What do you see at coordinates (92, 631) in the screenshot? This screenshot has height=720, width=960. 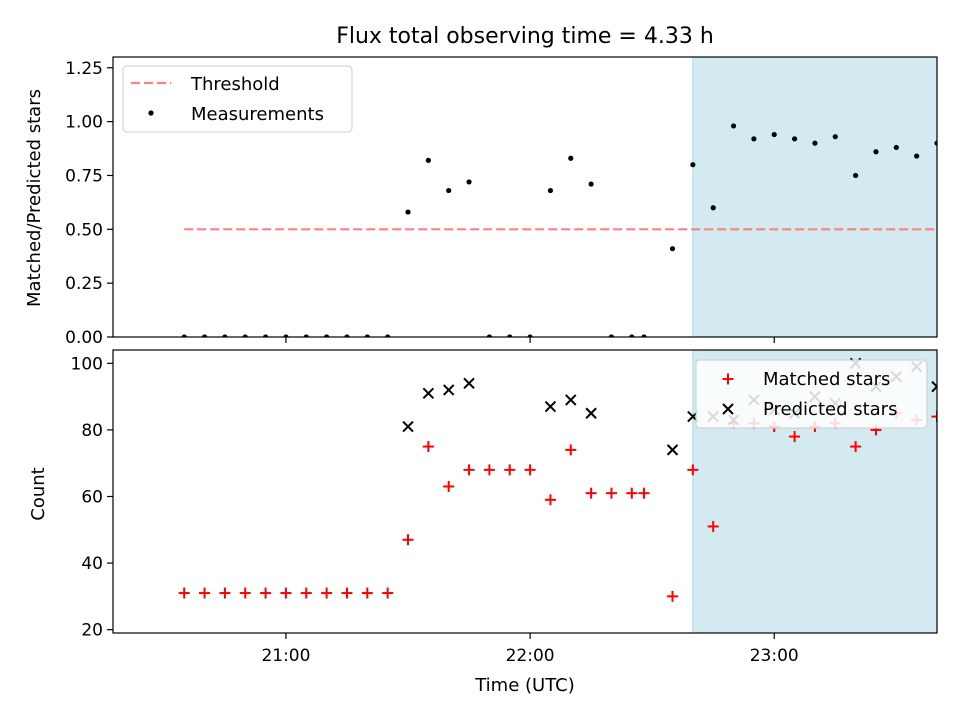 I see `bottom-y-tick-label: 20` at bounding box center [92, 631].